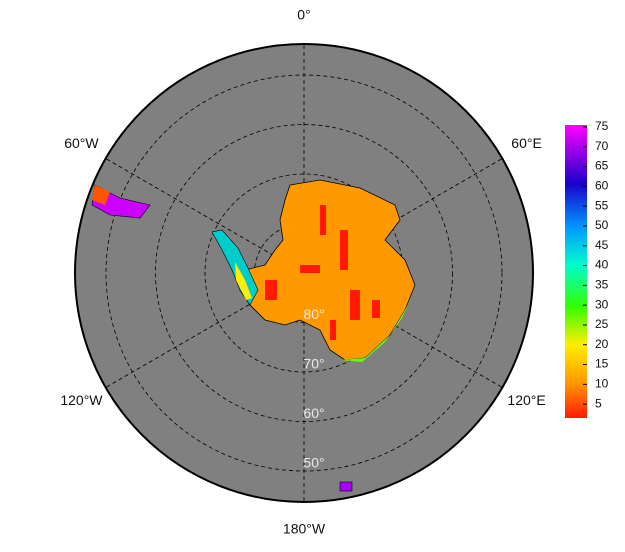  Describe the element at coordinates (313, 463) in the screenshot. I see `latitude-label: 50°` at that location.